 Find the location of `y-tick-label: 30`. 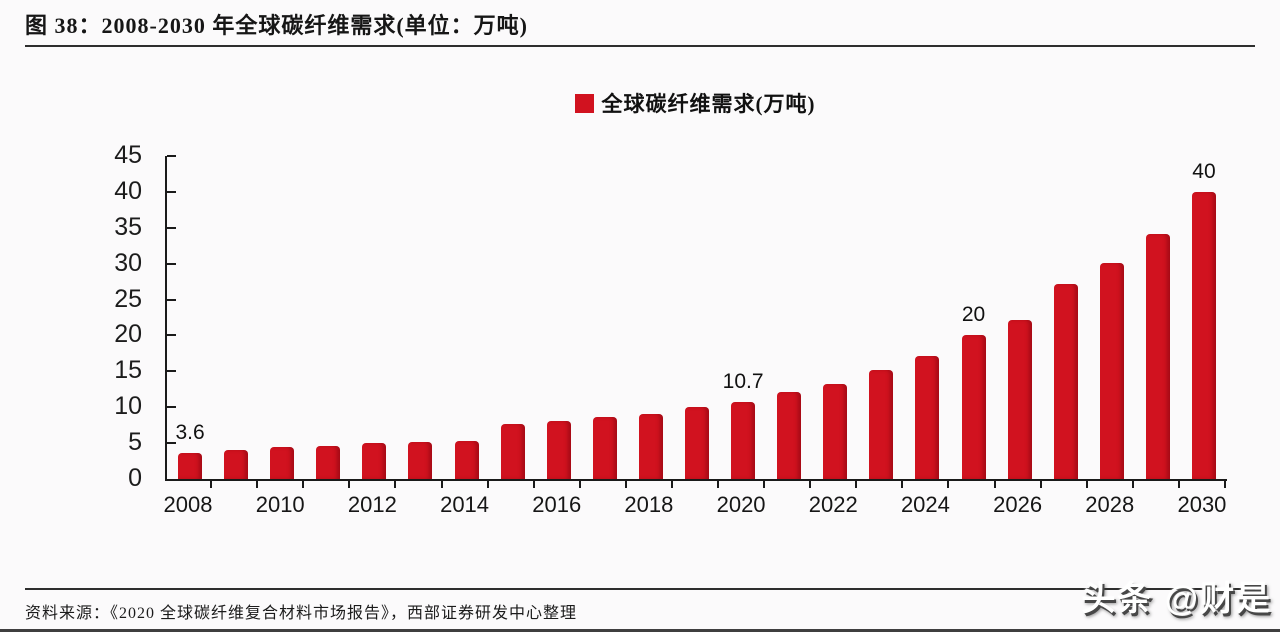

y-tick-label: 30 is located at coordinates (128, 262).